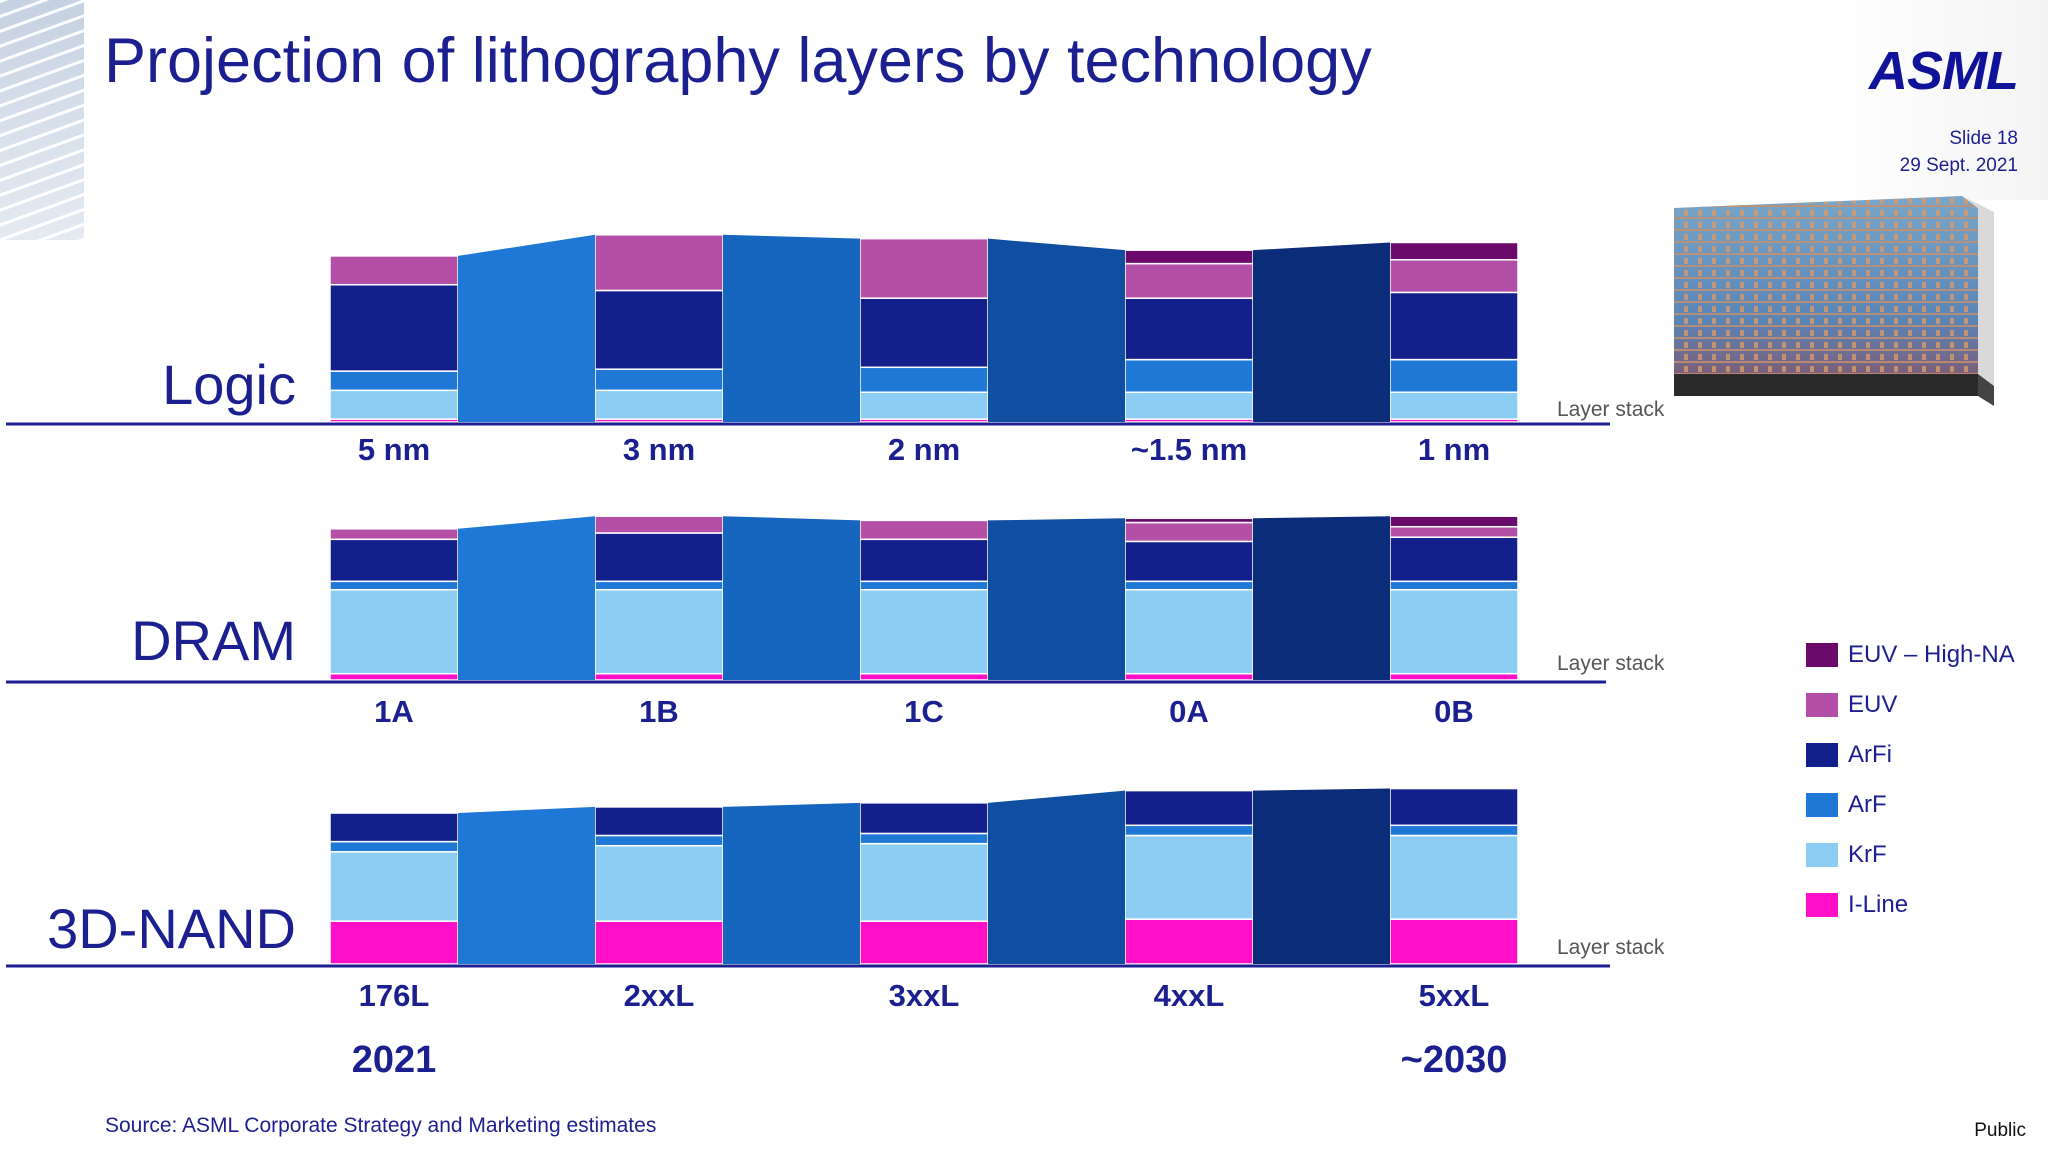 This screenshot has width=2048, height=1152. I want to click on category-label: 1A, so click(394, 711).